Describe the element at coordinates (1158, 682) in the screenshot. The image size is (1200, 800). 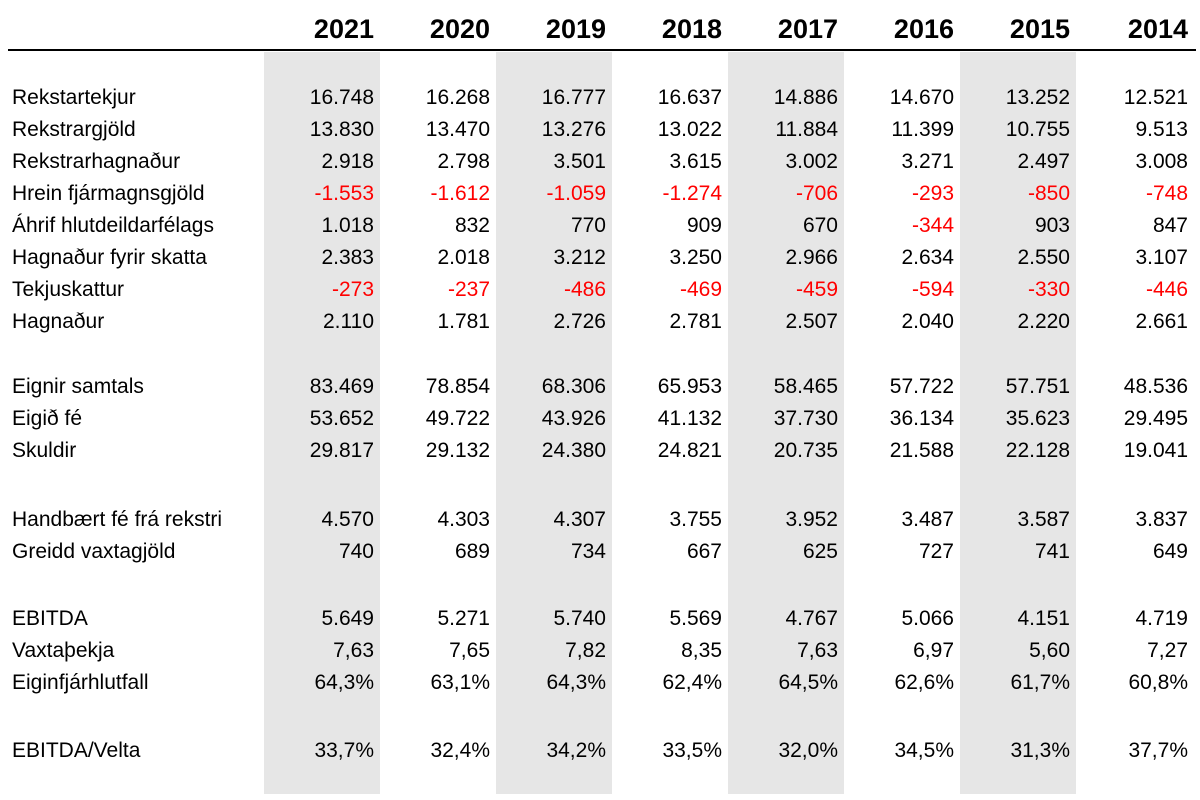
I see `table-cell: 60,8%` at that location.